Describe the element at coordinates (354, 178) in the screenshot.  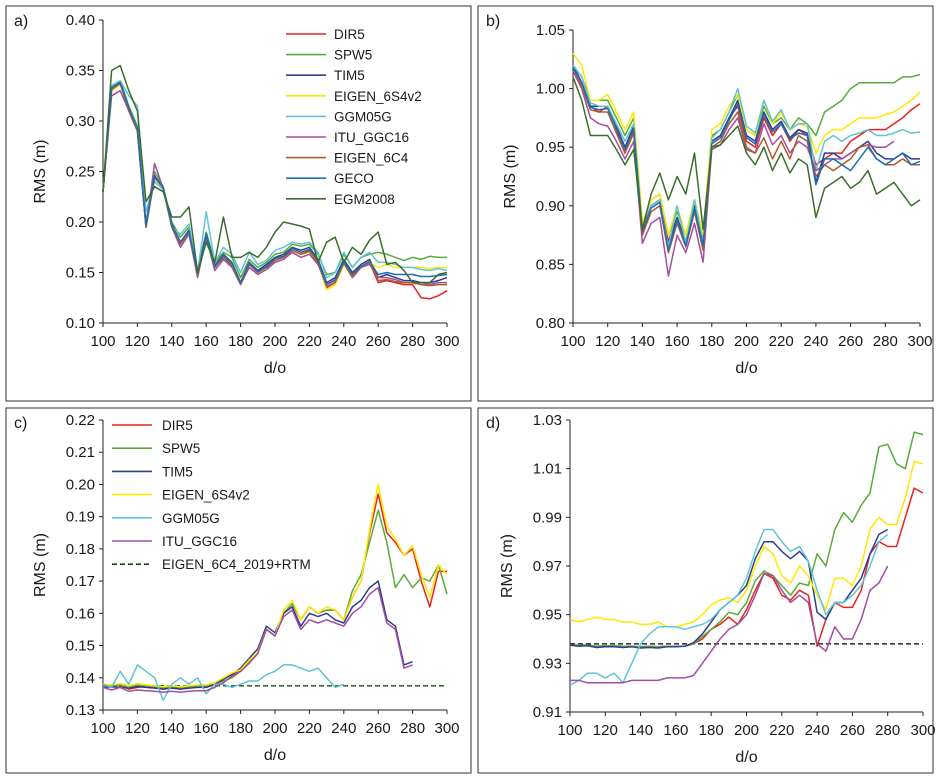
I see `legend-label: GECO` at that location.